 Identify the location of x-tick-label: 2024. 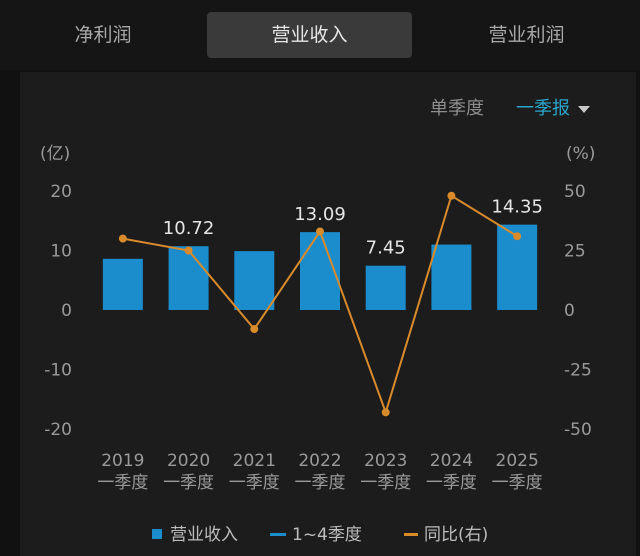
(451, 461).